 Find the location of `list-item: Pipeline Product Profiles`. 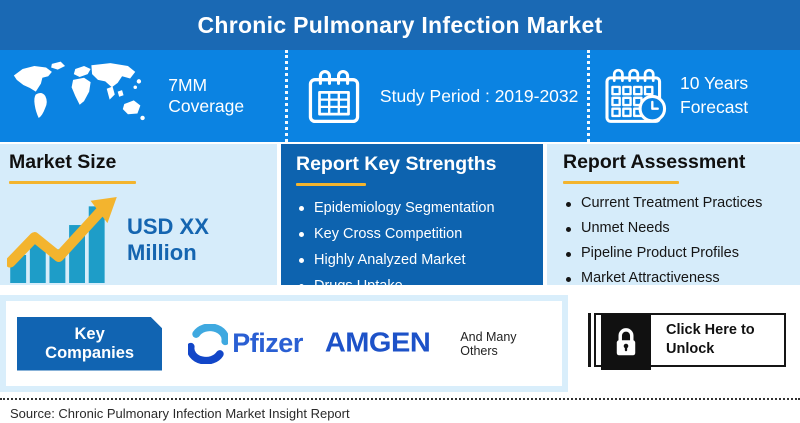

list-item: Pipeline Product Profiles is located at coordinates (681, 253).